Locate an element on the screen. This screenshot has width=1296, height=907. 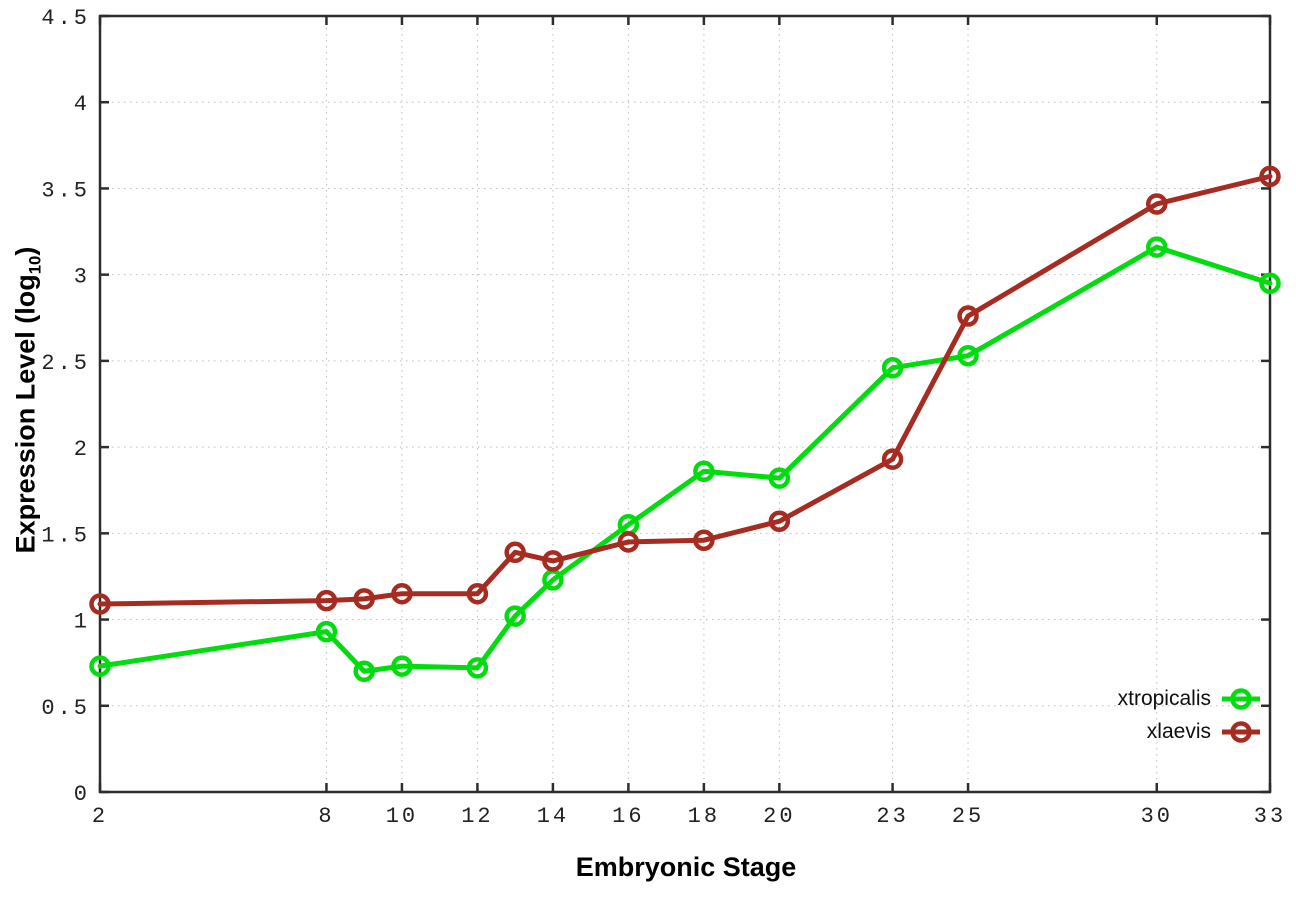
x-tick-label: 23 is located at coordinates (892, 816).